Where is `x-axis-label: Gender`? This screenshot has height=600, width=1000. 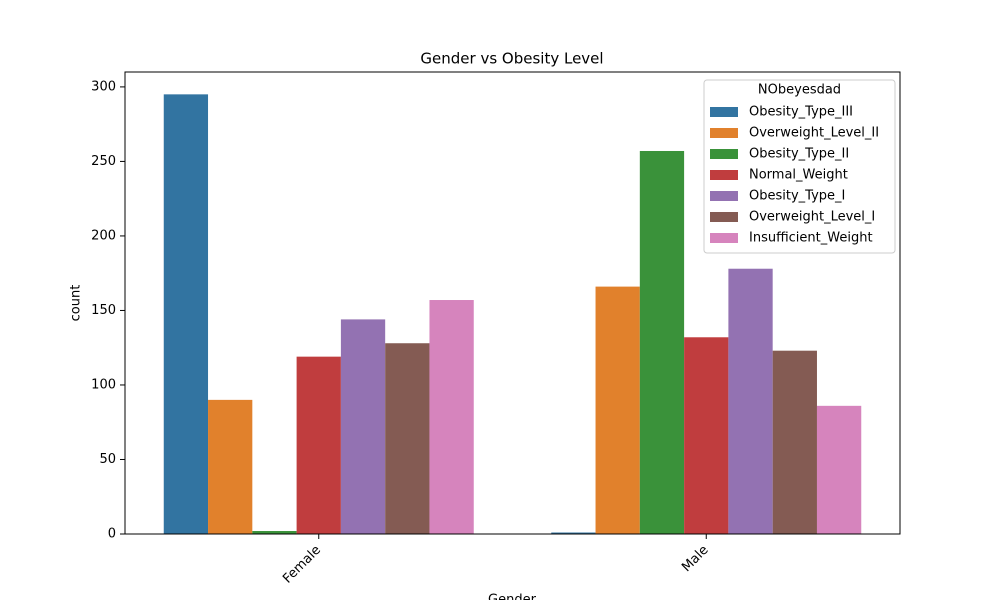
x-axis-label: Gender is located at coordinates (512, 596).